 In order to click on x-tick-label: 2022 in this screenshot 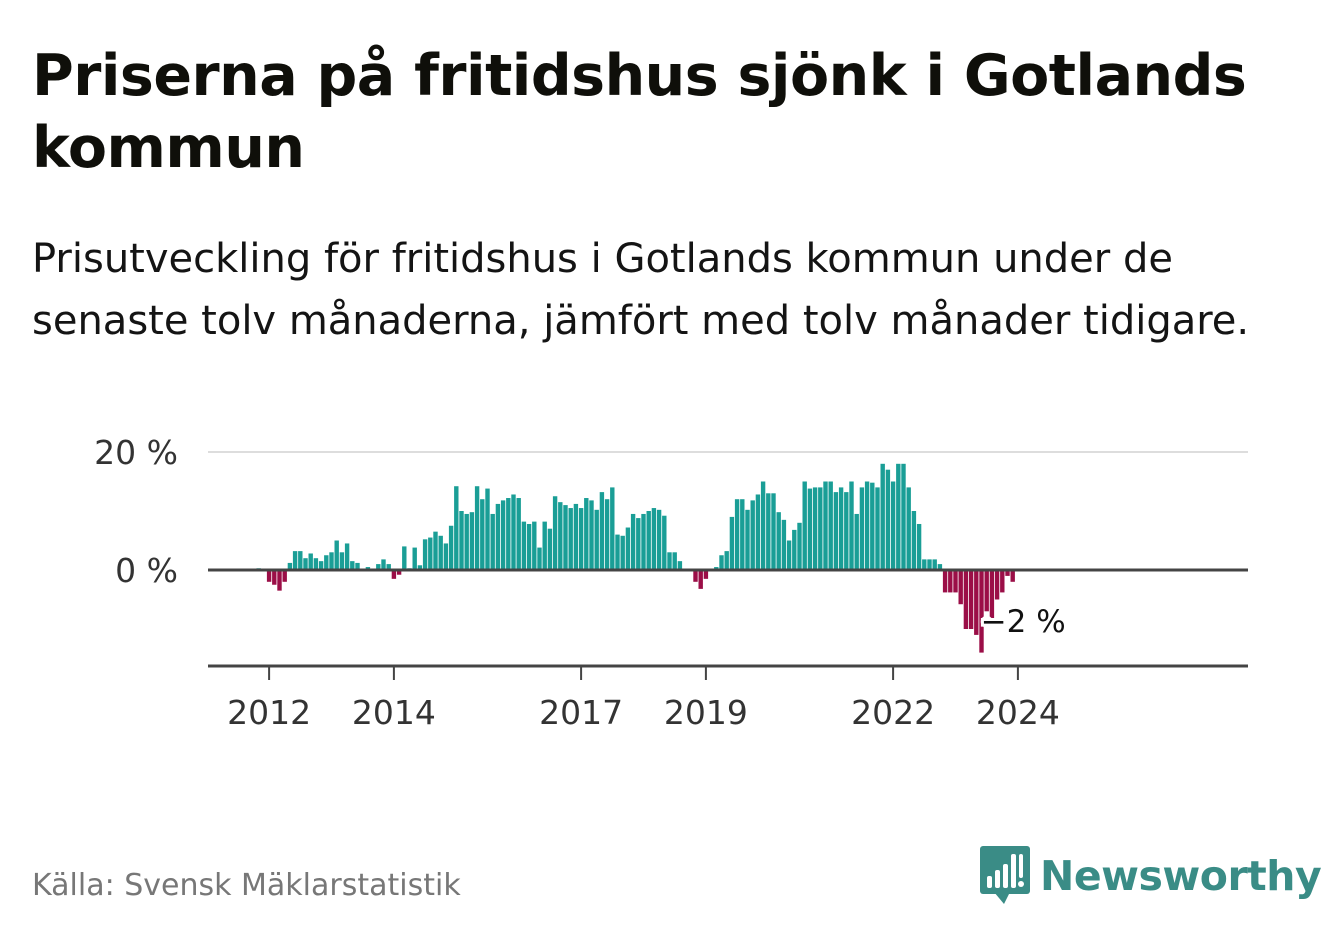, I will do `click(893, 711)`.